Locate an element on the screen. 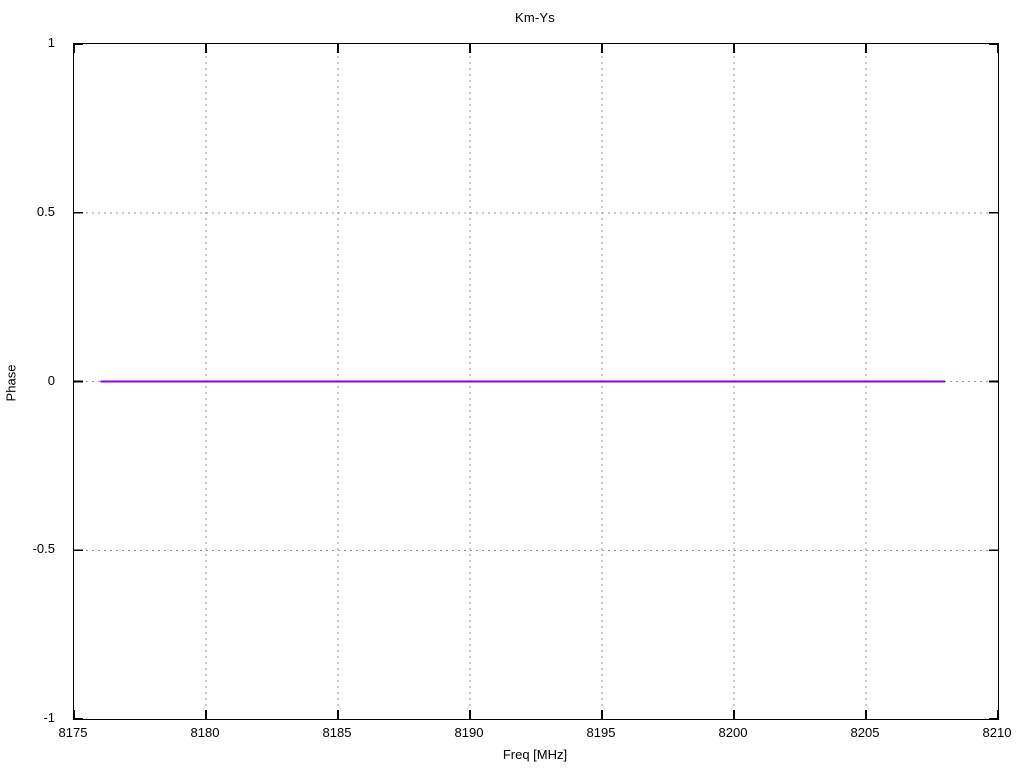 This screenshot has height=768, width=1024. x-tick-label: 8200 is located at coordinates (733, 732).